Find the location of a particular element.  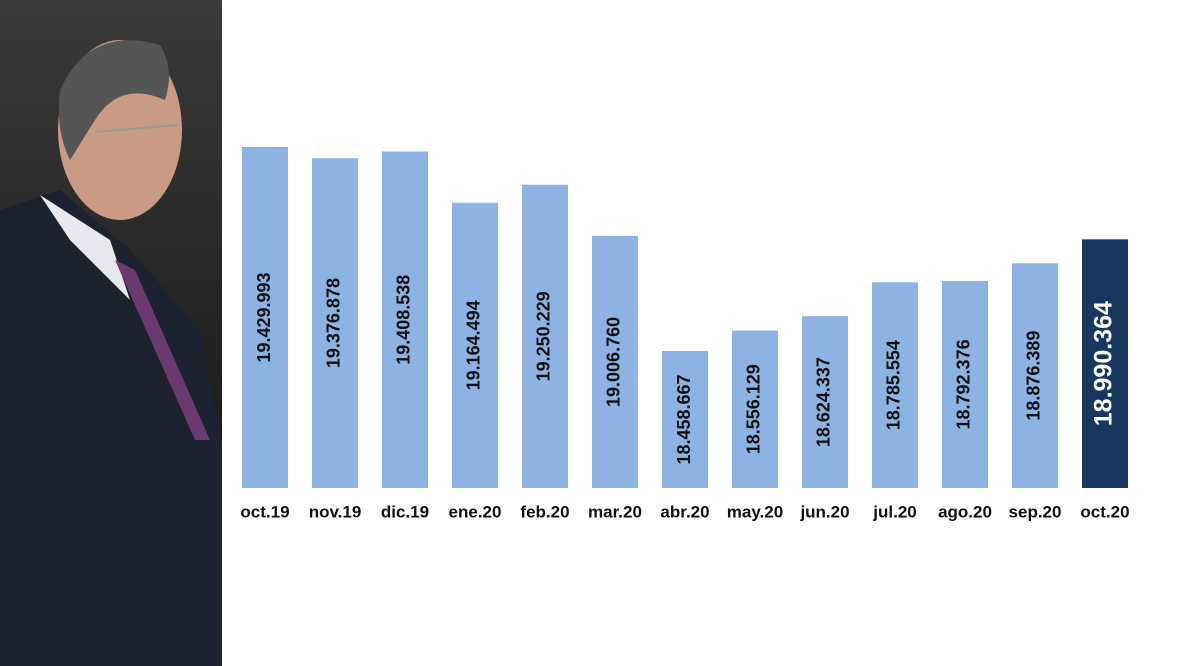

x-tick-label: ene.20 is located at coordinates (475, 511).